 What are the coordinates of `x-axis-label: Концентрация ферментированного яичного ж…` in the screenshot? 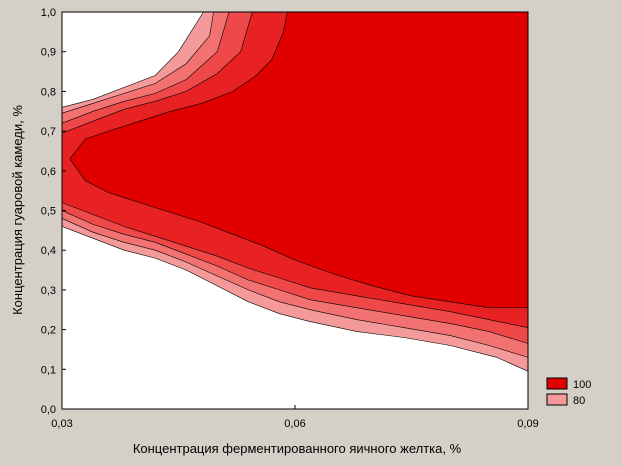 It's located at (297, 448).